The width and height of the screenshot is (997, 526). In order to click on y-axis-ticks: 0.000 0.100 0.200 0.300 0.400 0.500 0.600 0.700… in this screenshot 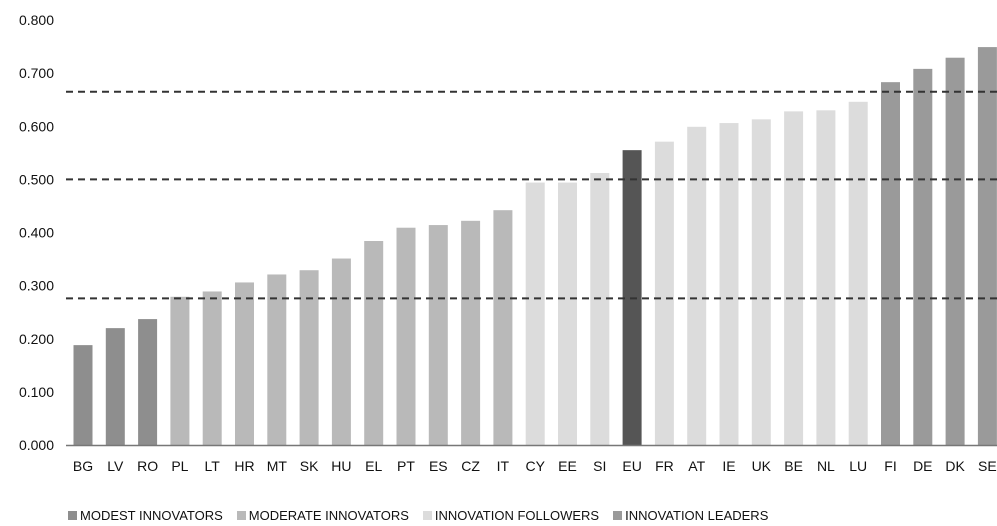, I will do `click(36, 232)`.